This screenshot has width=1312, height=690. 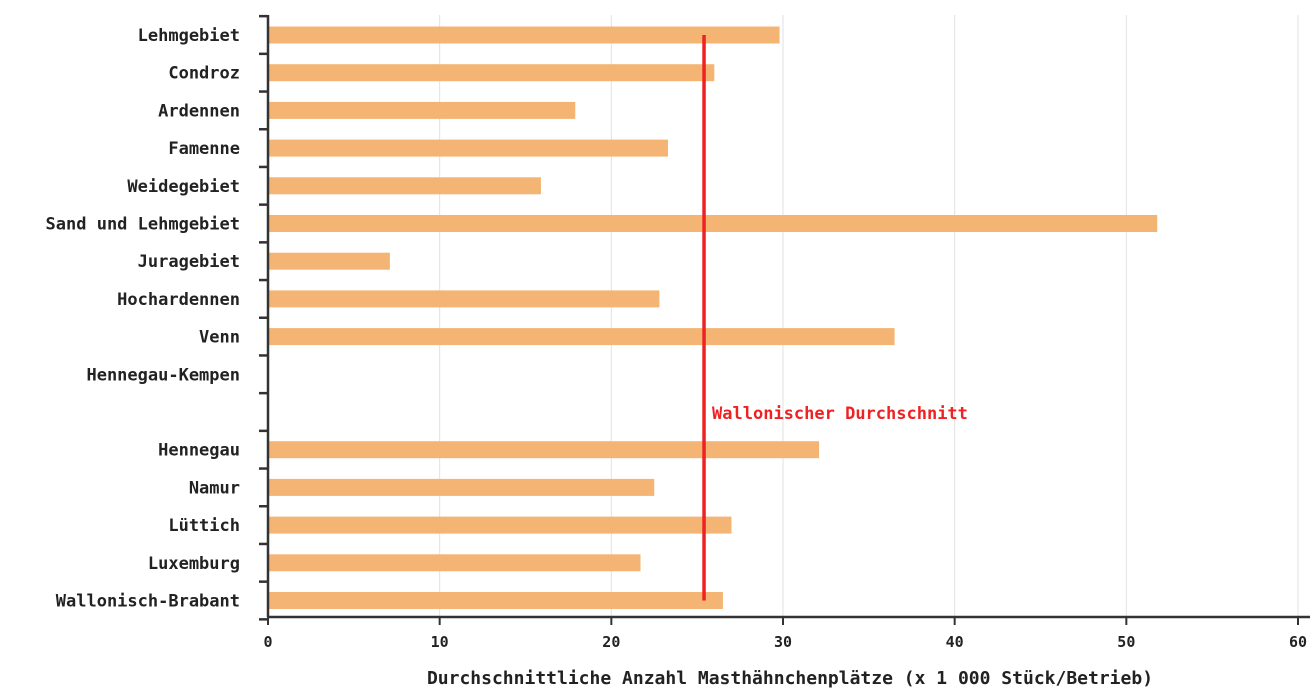 What do you see at coordinates (199, 111) in the screenshot?
I see `category-label-2: Ardennen` at bounding box center [199, 111].